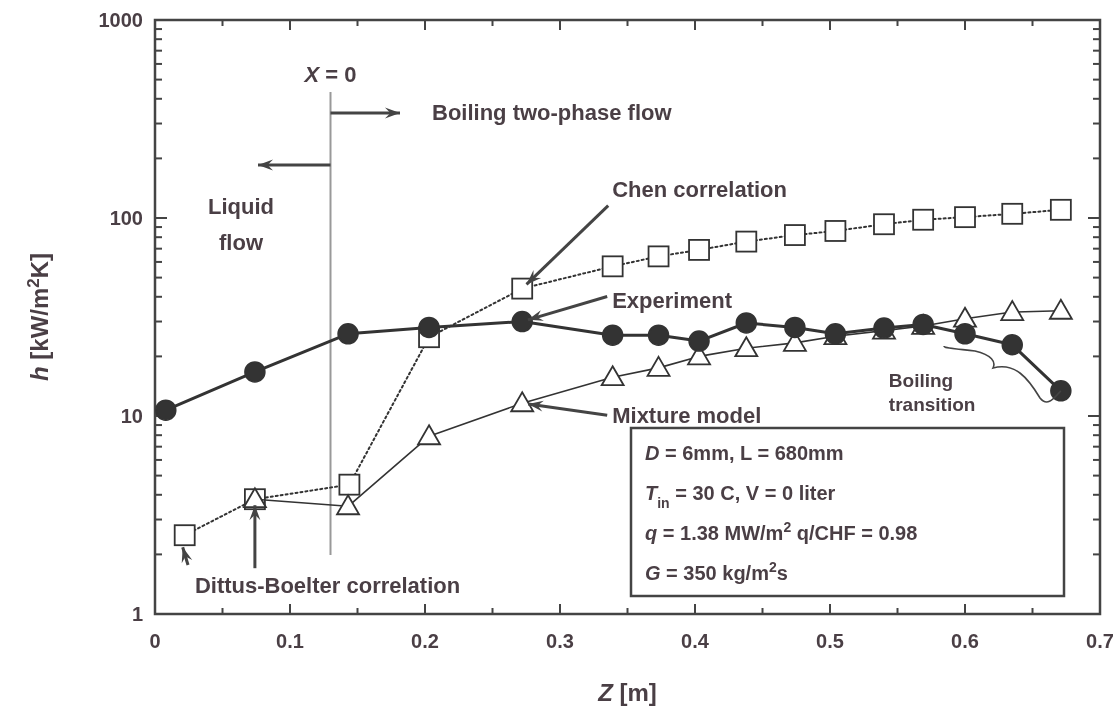 This screenshot has width=1113, height=713. I want to click on annotation: Experiment, so click(672, 300).